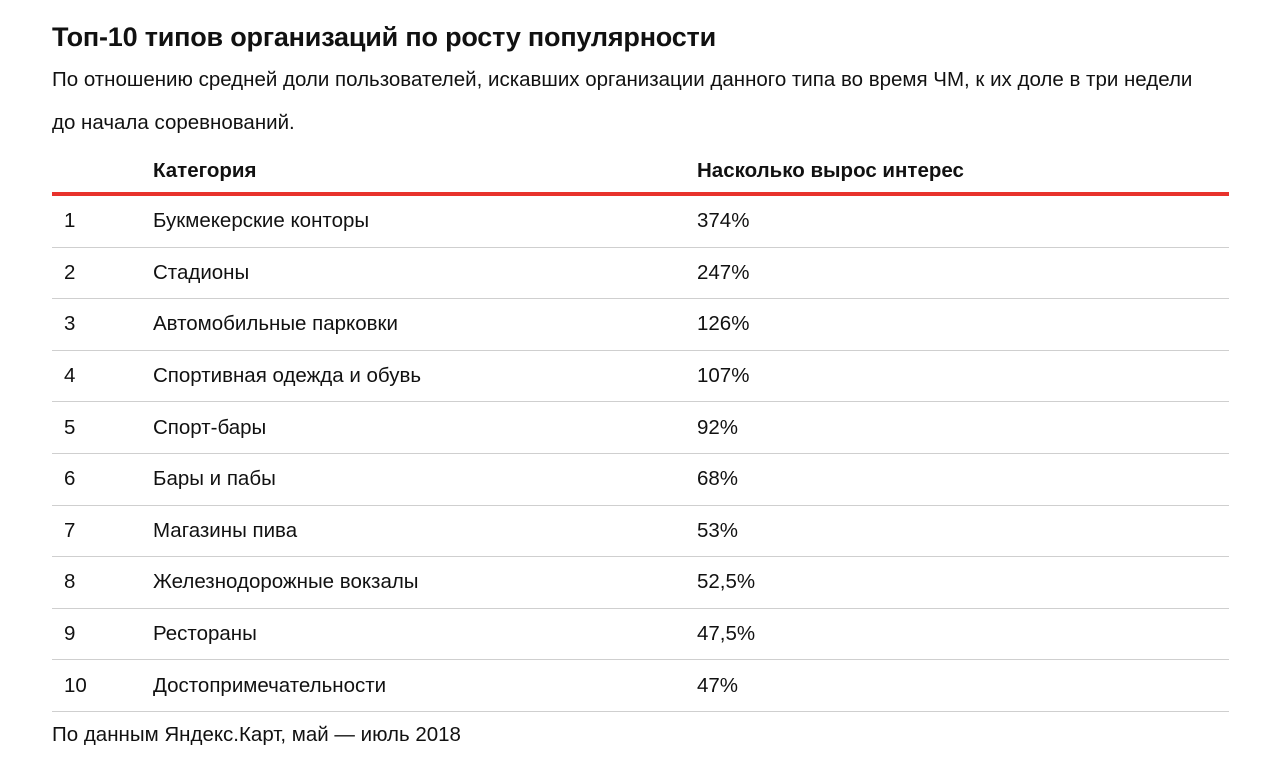  What do you see at coordinates (640, 274) in the screenshot?
I see `table-row: 2 Стадионы 247%` at bounding box center [640, 274].